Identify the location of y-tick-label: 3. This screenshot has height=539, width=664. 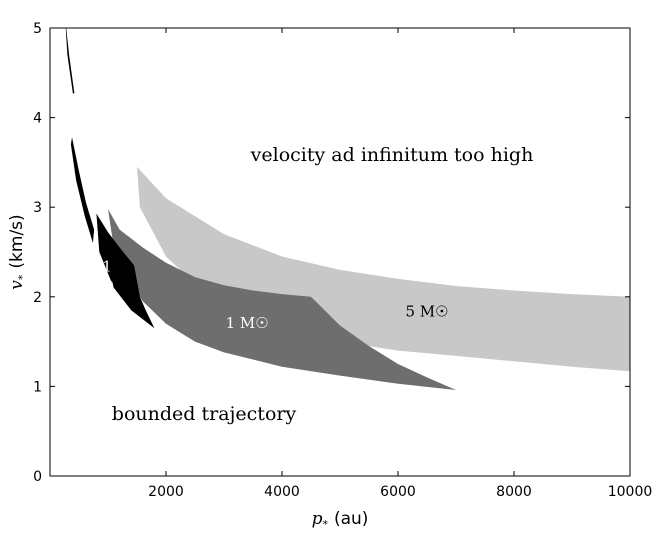
(37, 208).